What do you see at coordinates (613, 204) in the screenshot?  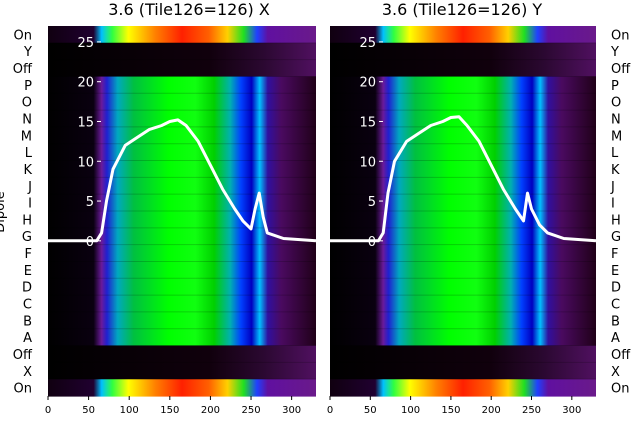 I see `row-label-right: I` at bounding box center [613, 204].